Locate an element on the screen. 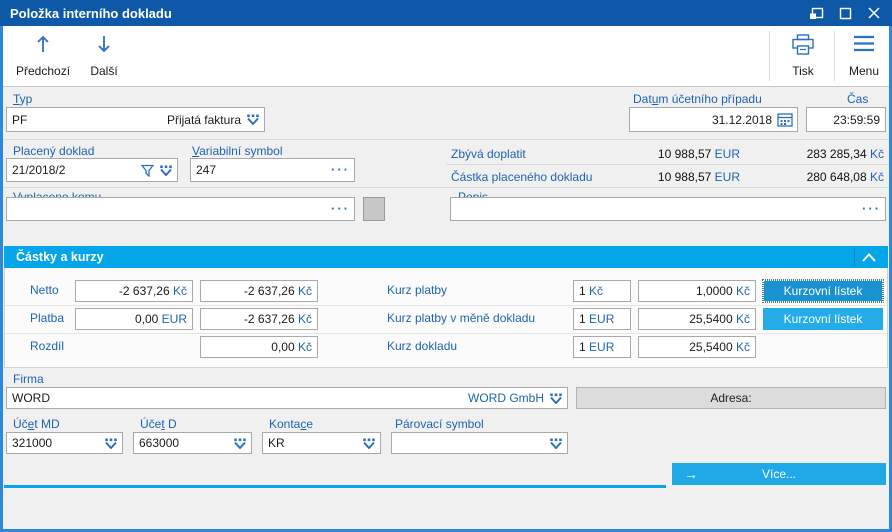 This screenshot has width=892, height=532. adresa-label: Adresa: is located at coordinates (731, 398).